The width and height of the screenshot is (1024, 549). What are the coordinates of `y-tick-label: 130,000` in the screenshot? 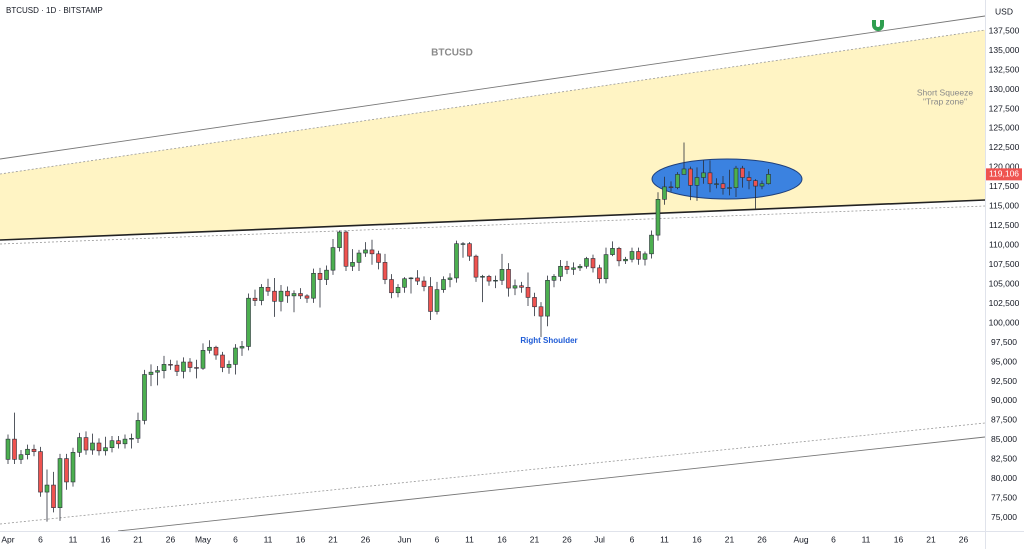 It's located at (1004, 89).